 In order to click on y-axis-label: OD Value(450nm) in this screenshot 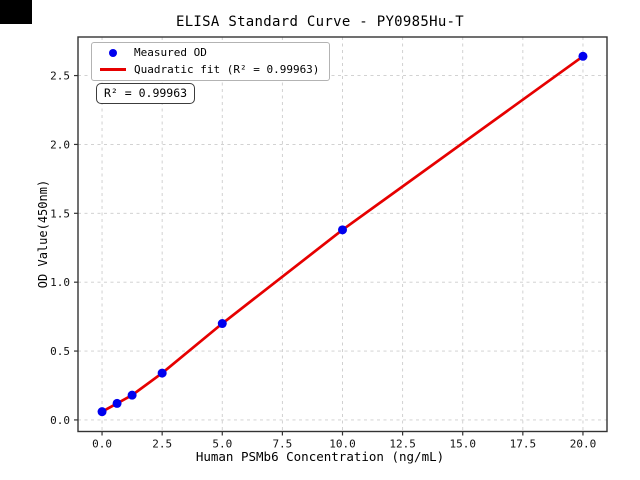, I will do `click(43, 234)`.